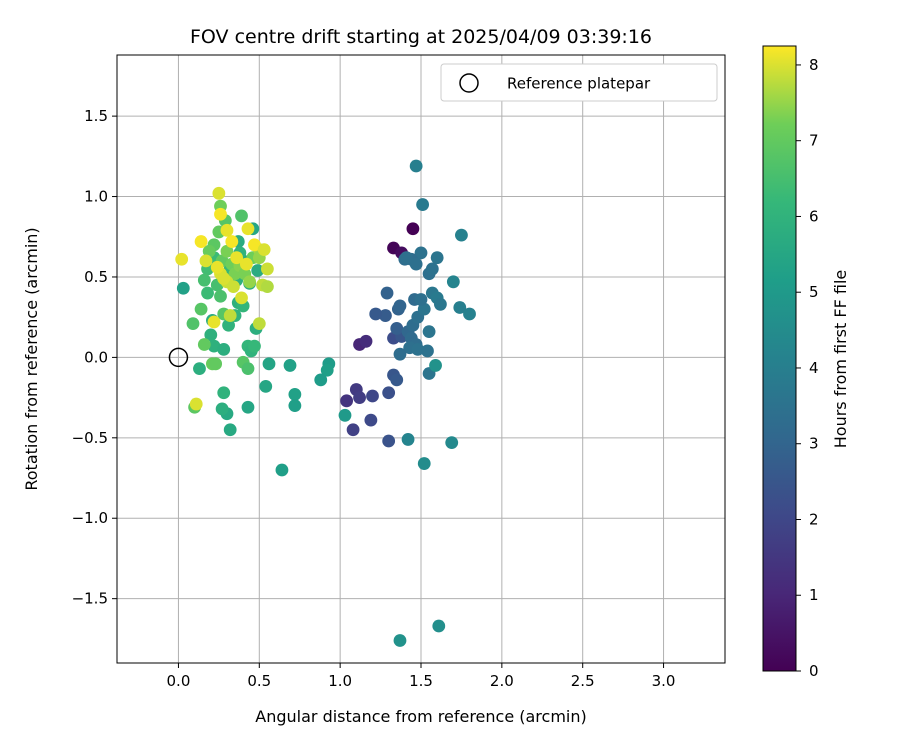 The height and width of the screenshot is (750, 900). I want to click on colorbar-tick-label: 1, so click(814, 595).